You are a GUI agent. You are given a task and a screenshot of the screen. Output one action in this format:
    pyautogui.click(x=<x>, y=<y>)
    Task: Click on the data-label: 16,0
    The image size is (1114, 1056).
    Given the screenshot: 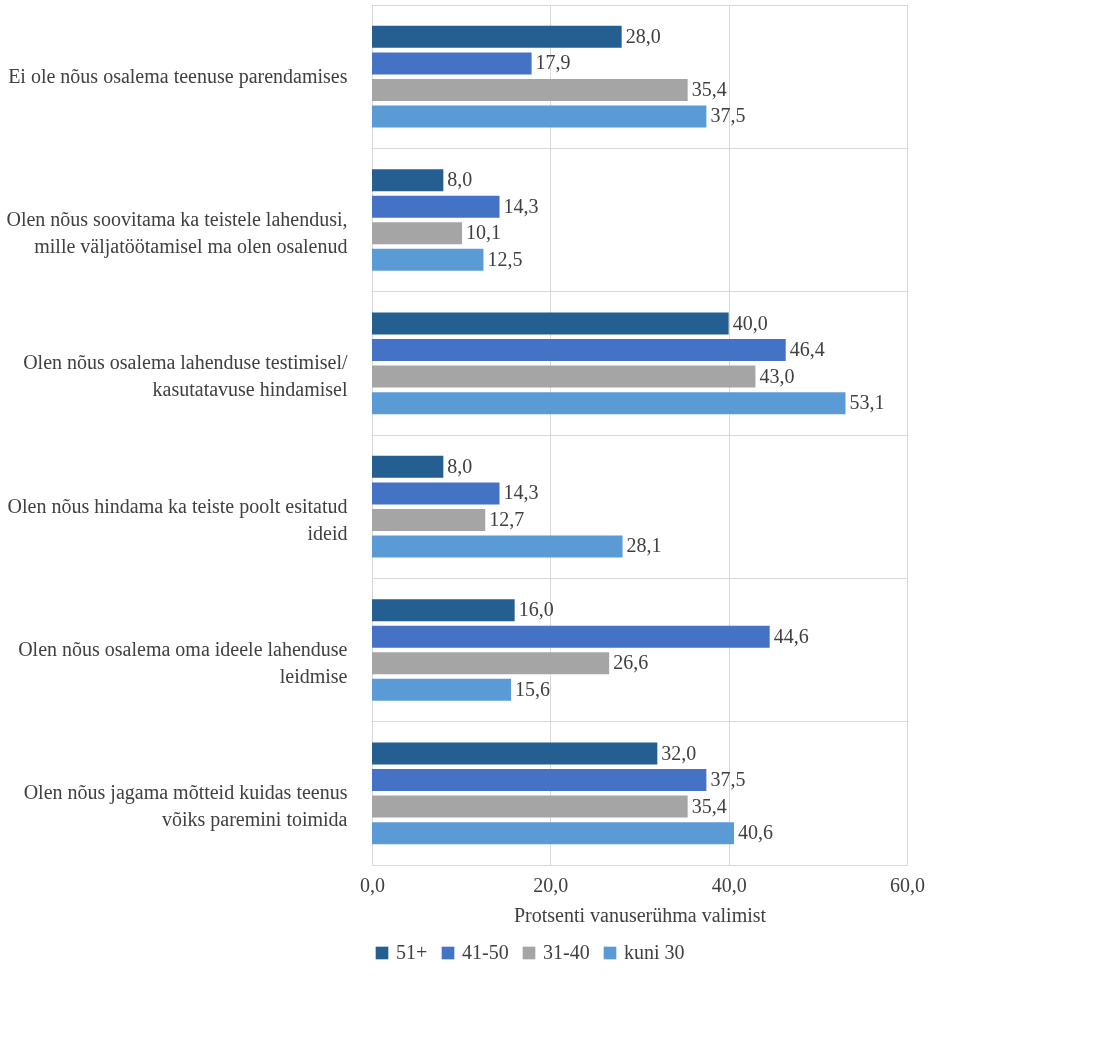 What is the action you would take?
    pyautogui.click(x=536, y=609)
    